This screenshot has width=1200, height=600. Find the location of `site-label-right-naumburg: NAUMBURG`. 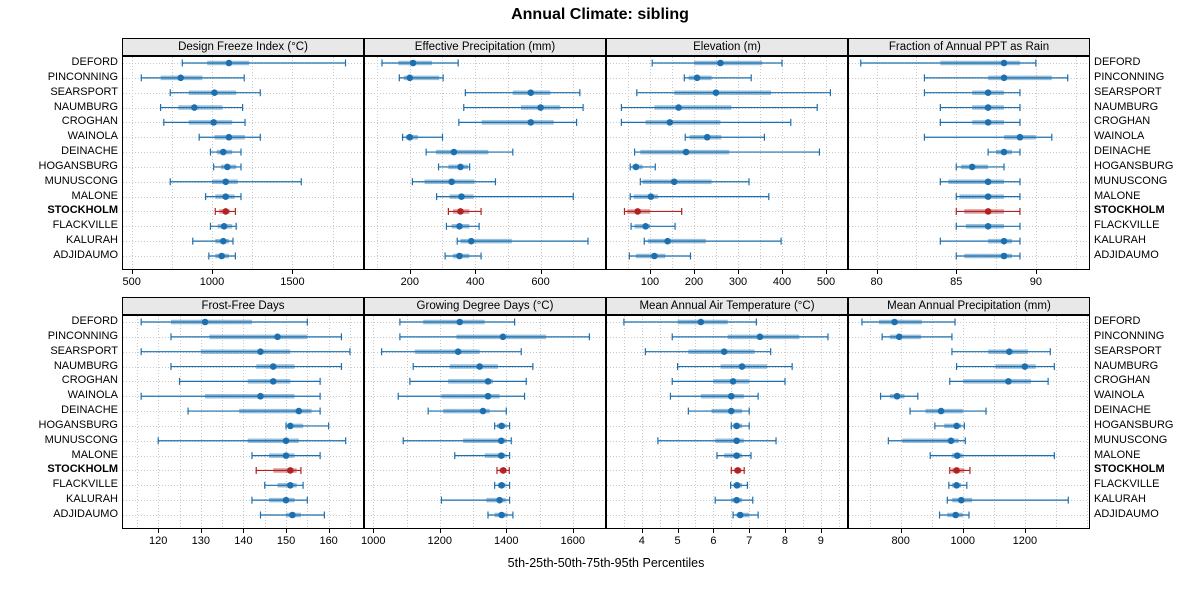

site-label-right-naumburg: NAUMBURG is located at coordinates (1126, 365).